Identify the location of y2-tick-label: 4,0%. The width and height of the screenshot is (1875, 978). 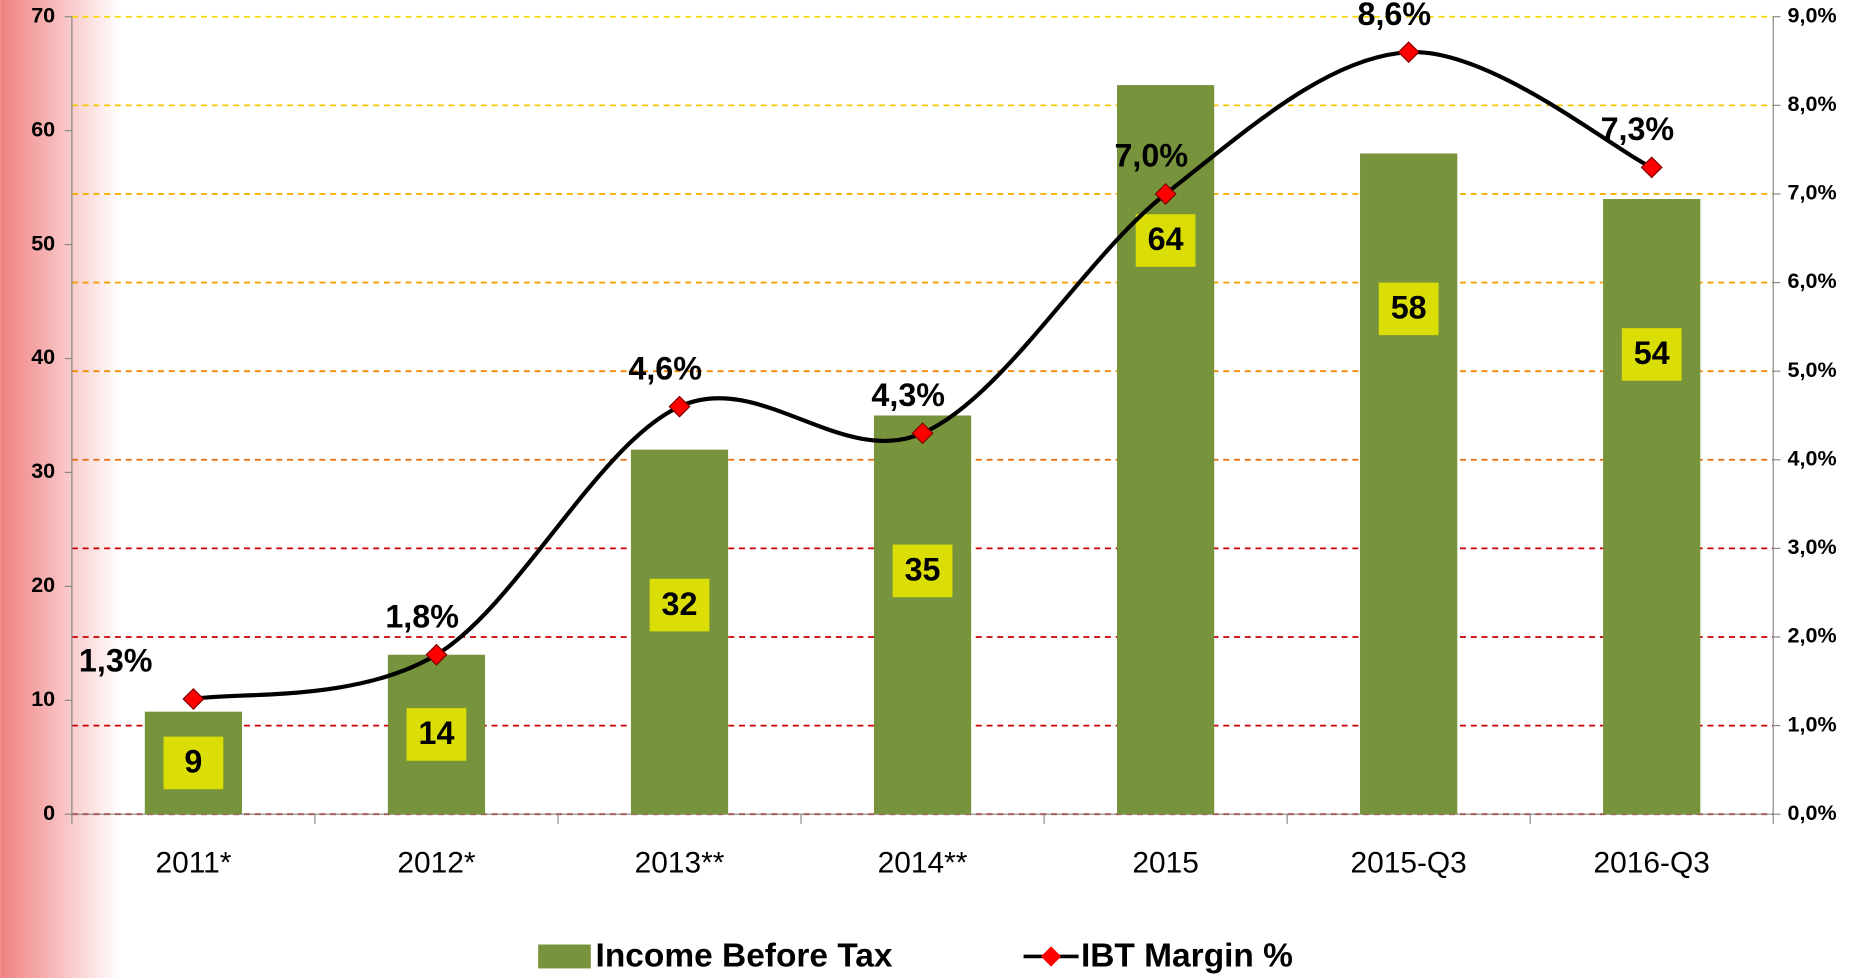
(1812, 458).